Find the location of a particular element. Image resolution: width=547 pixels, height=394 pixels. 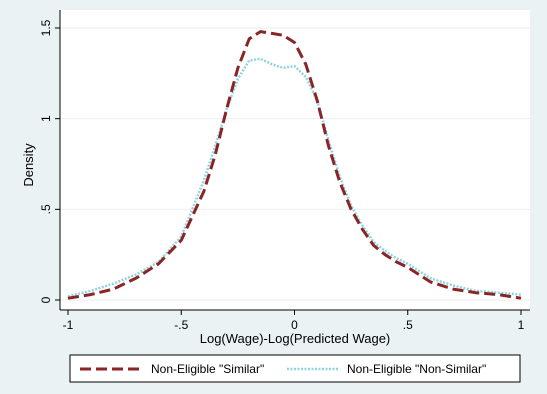

y-axis-label: Density is located at coordinates (28, 165).